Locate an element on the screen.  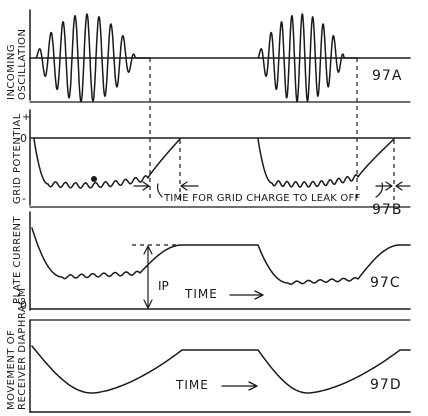
panel-97b-tag: 97B is located at coordinates (387, 210).